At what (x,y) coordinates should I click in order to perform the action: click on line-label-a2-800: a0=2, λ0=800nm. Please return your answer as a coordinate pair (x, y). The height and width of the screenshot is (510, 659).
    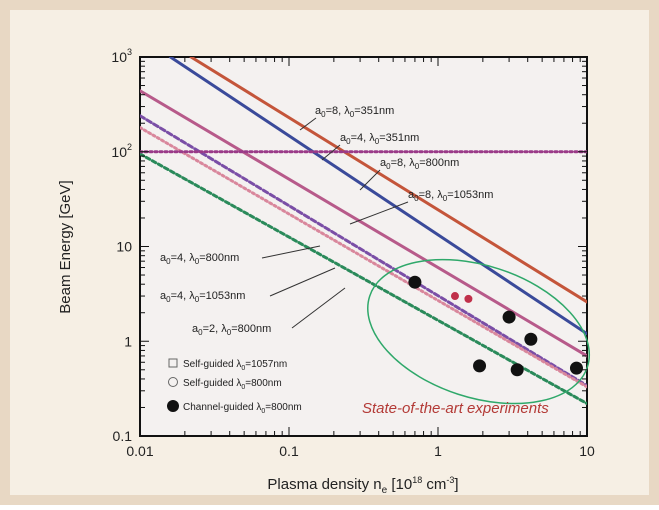
    Looking at the image, I should click on (231, 330).